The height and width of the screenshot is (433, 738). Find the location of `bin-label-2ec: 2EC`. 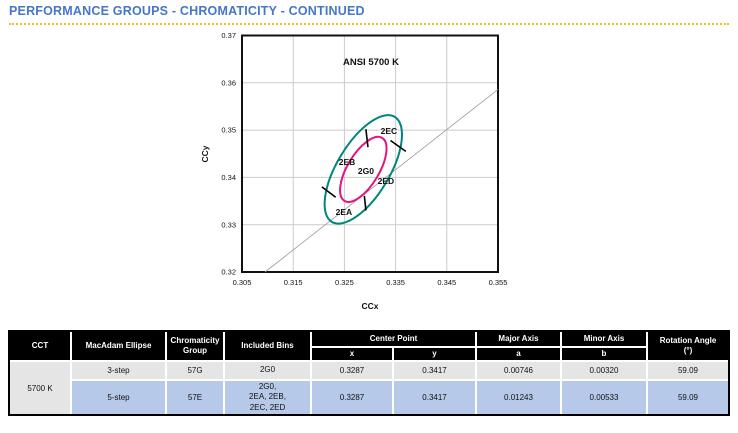

bin-label-2ec: 2EC is located at coordinates (389, 131).